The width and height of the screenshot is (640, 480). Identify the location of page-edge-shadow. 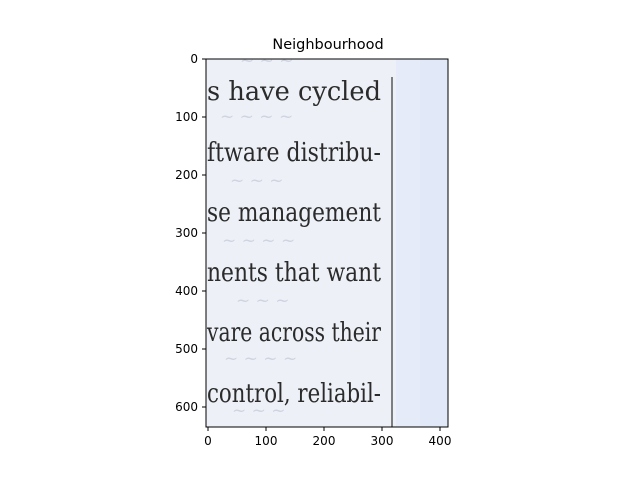
(434, 243).